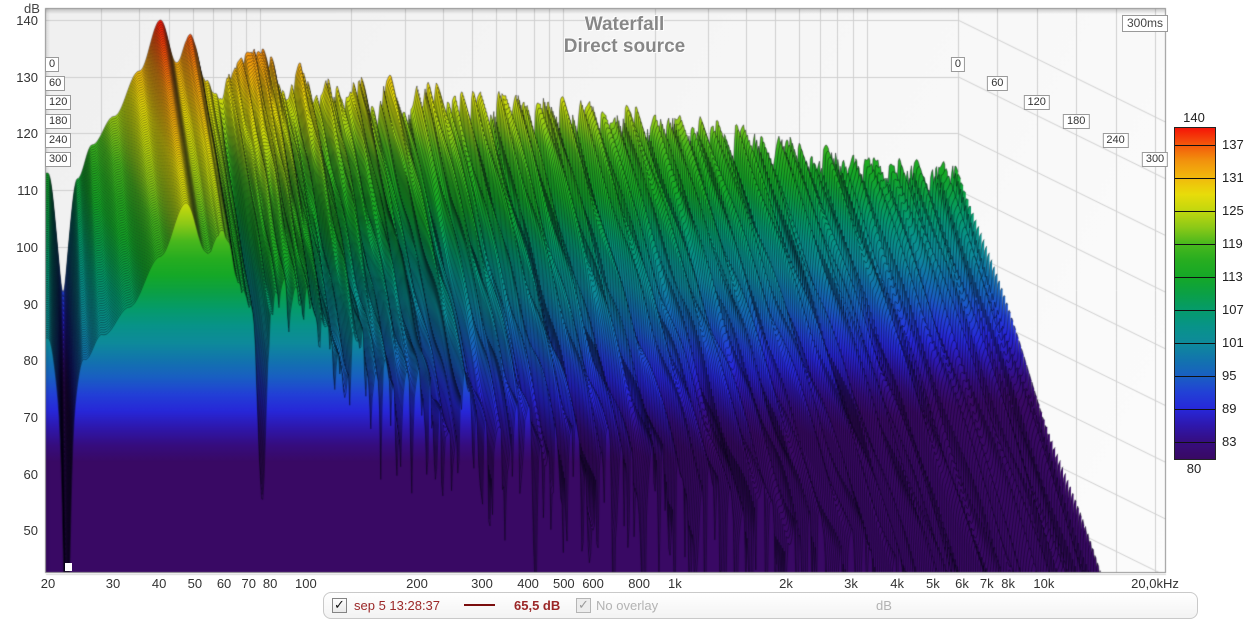  Describe the element at coordinates (957, 64) in the screenshot. I see `time-tick-box-right: 0` at that location.